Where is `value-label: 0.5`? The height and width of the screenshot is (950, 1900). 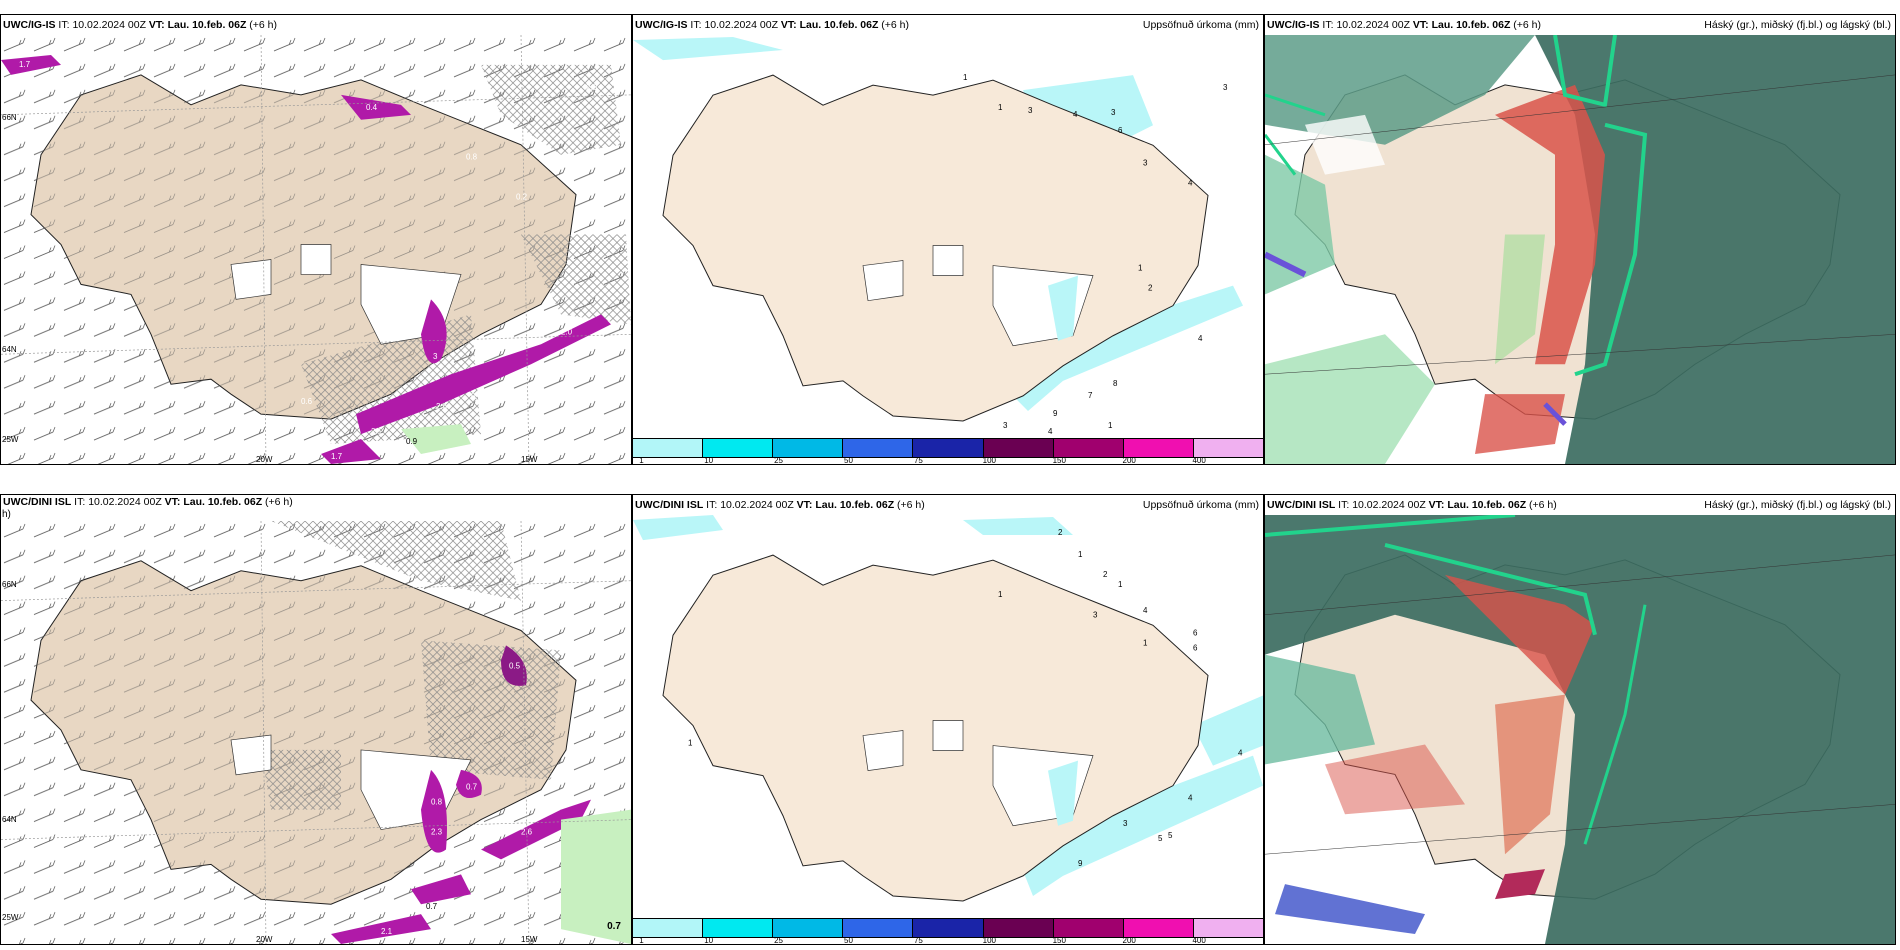
value-label: 0.5 is located at coordinates (515, 665).